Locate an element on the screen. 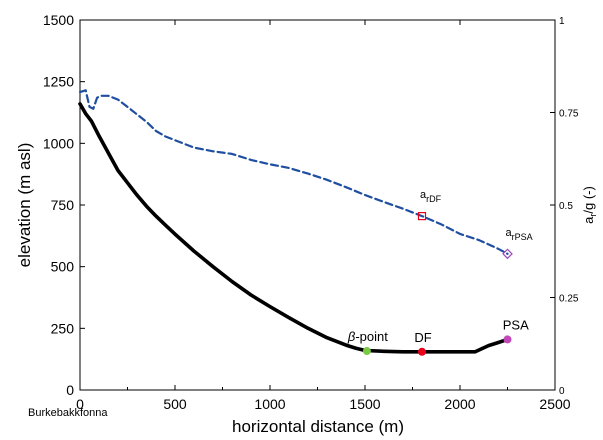 This screenshot has height=440, width=603. a-rPSA-marker is located at coordinates (507, 254).